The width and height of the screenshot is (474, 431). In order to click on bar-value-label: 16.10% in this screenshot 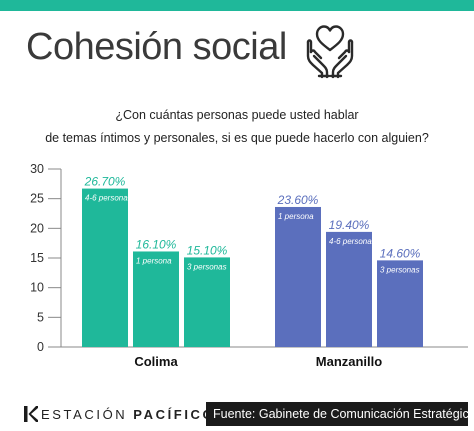, I will do `click(156, 244)`.